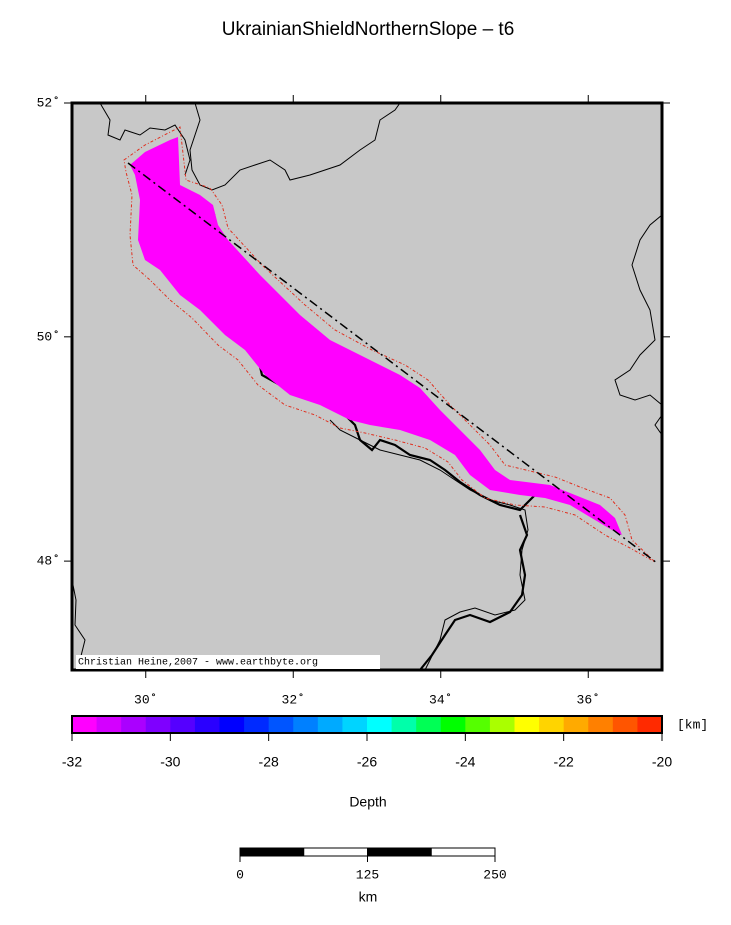 This screenshot has width=731, height=925. I want to click on credit-box, so click(228, 662).